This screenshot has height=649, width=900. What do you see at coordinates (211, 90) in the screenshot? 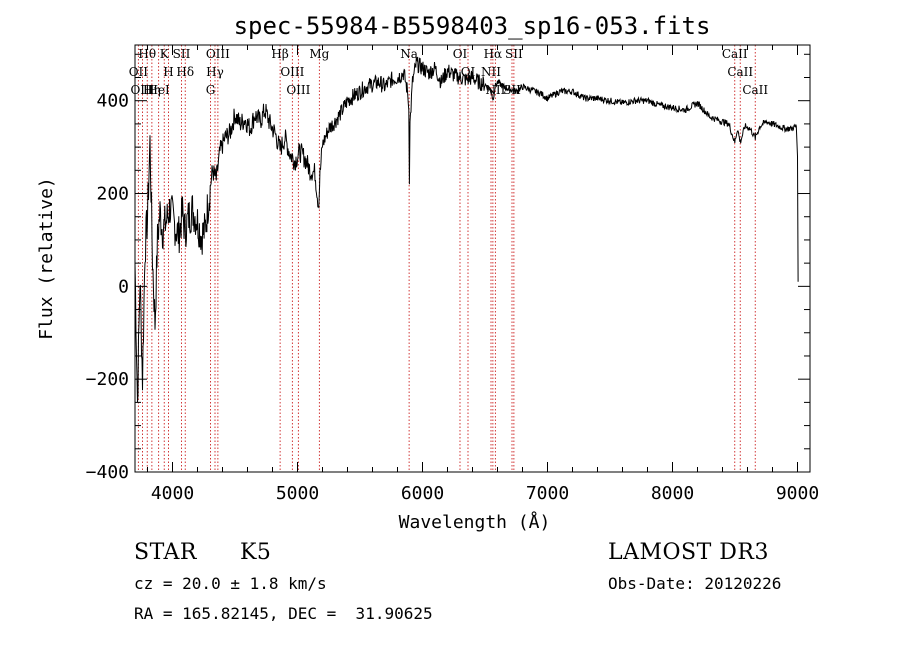
I see `line-label: G` at bounding box center [211, 90].